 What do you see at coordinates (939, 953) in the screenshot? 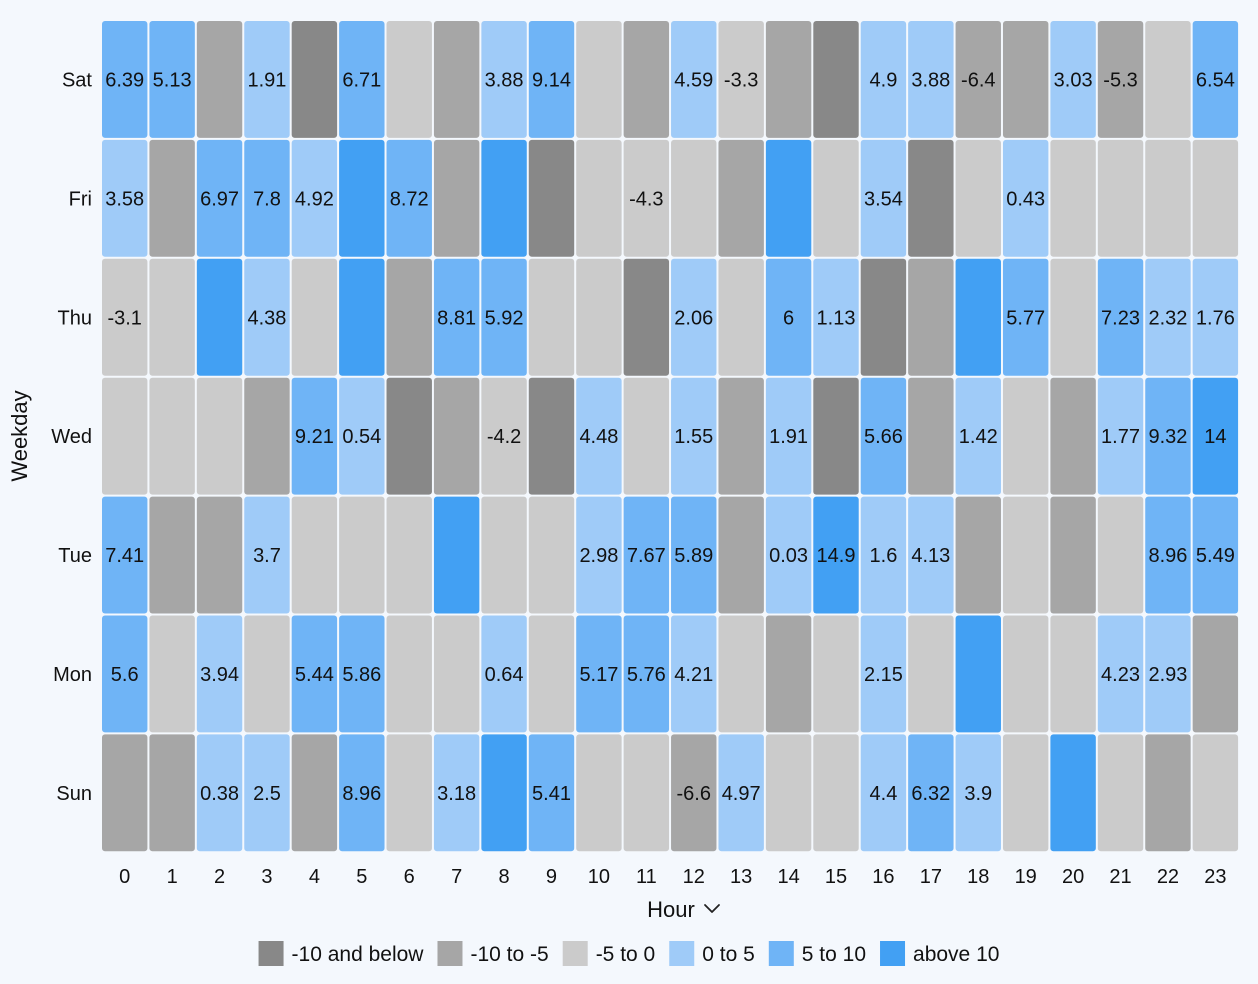
I see `legend-item: above 10` at bounding box center [939, 953].